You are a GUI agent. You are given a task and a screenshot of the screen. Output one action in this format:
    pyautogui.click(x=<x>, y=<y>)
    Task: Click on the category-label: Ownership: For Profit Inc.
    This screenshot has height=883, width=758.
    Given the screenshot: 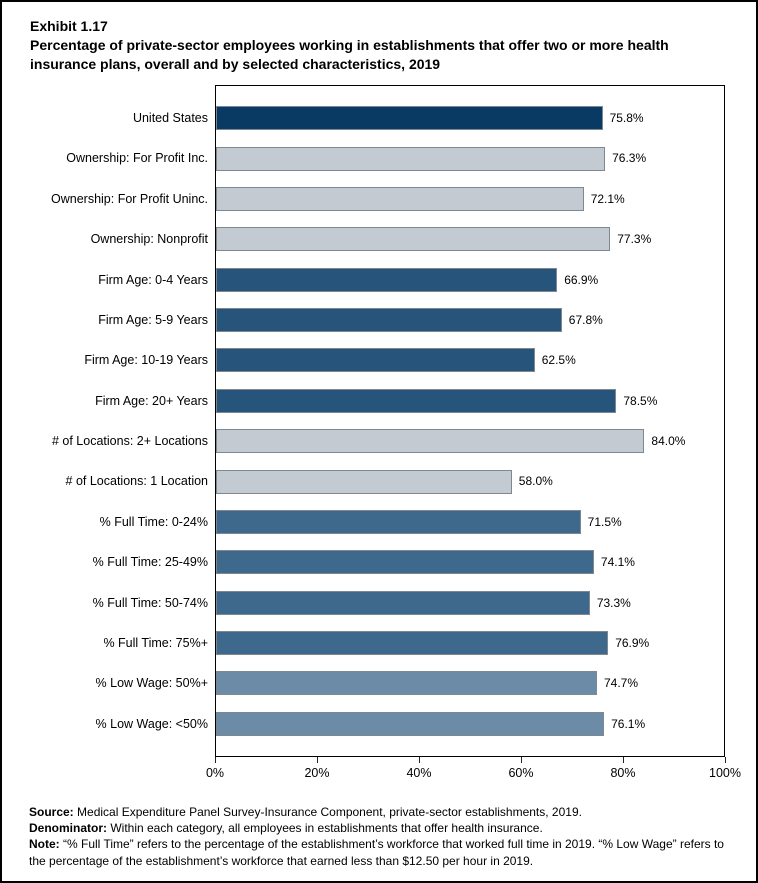 What is the action you would take?
    pyautogui.click(x=137, y=158)
    